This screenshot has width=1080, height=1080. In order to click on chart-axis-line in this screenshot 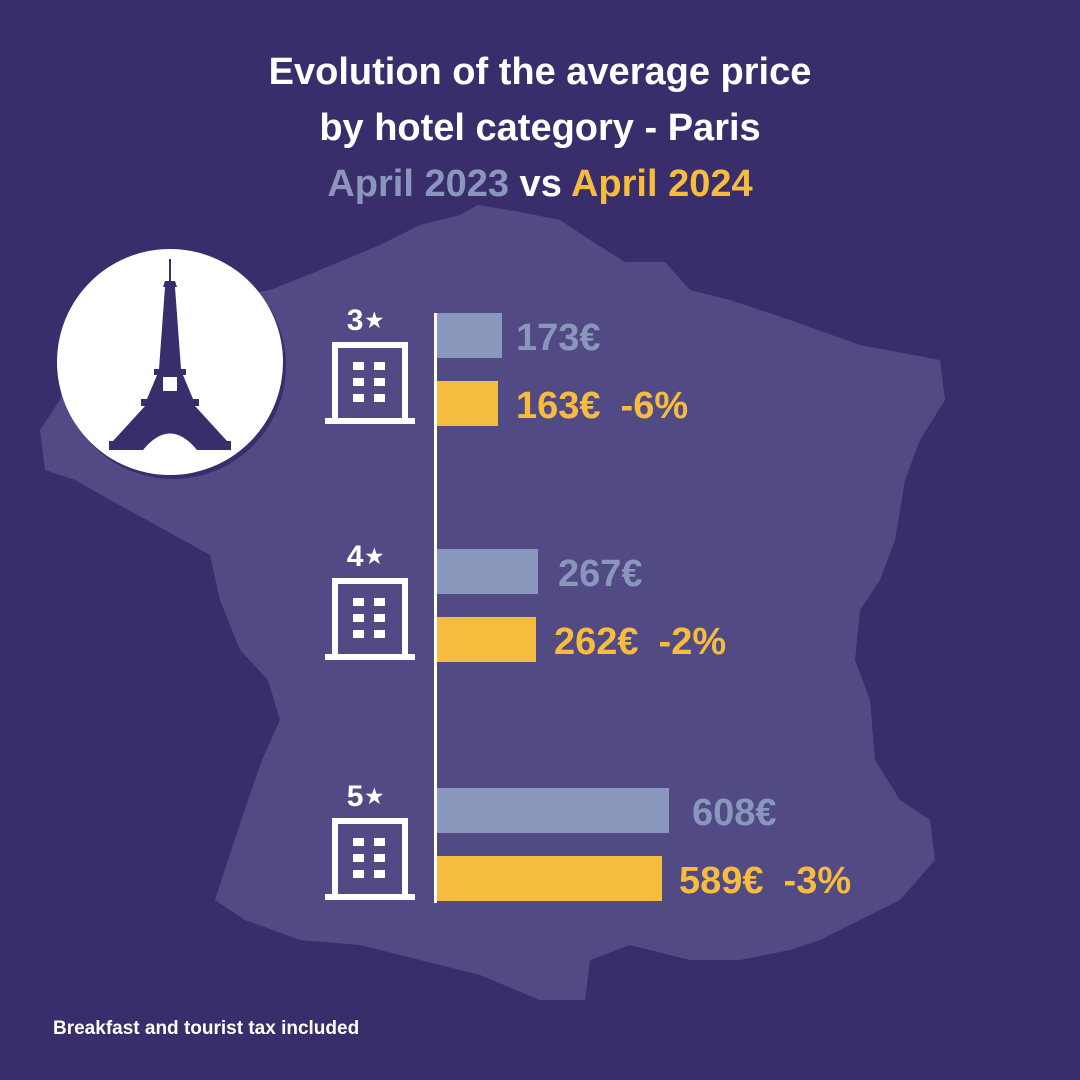, I will do `click(435, 608)`.